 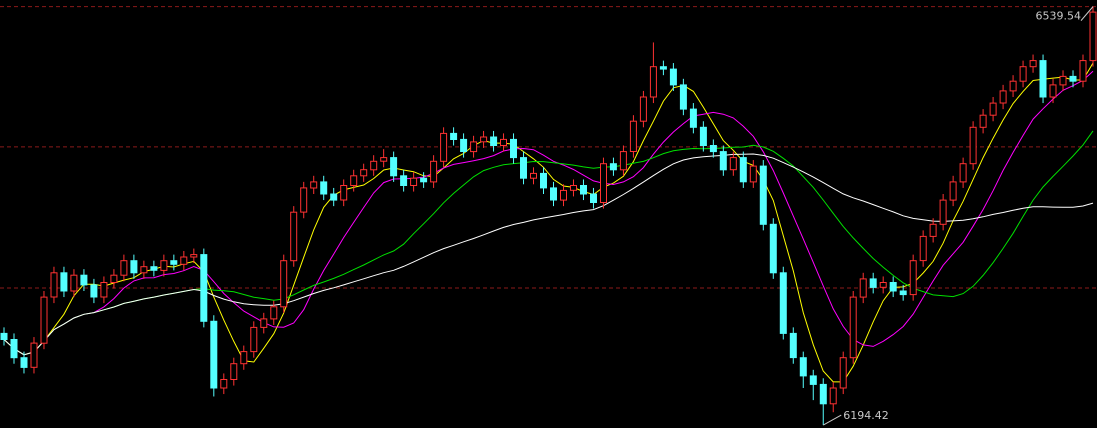 What do you see at coordinates (1059, 16) in the screenshot?
I see `max-price-label: 6539.54` at bounding box center [1059, 16].